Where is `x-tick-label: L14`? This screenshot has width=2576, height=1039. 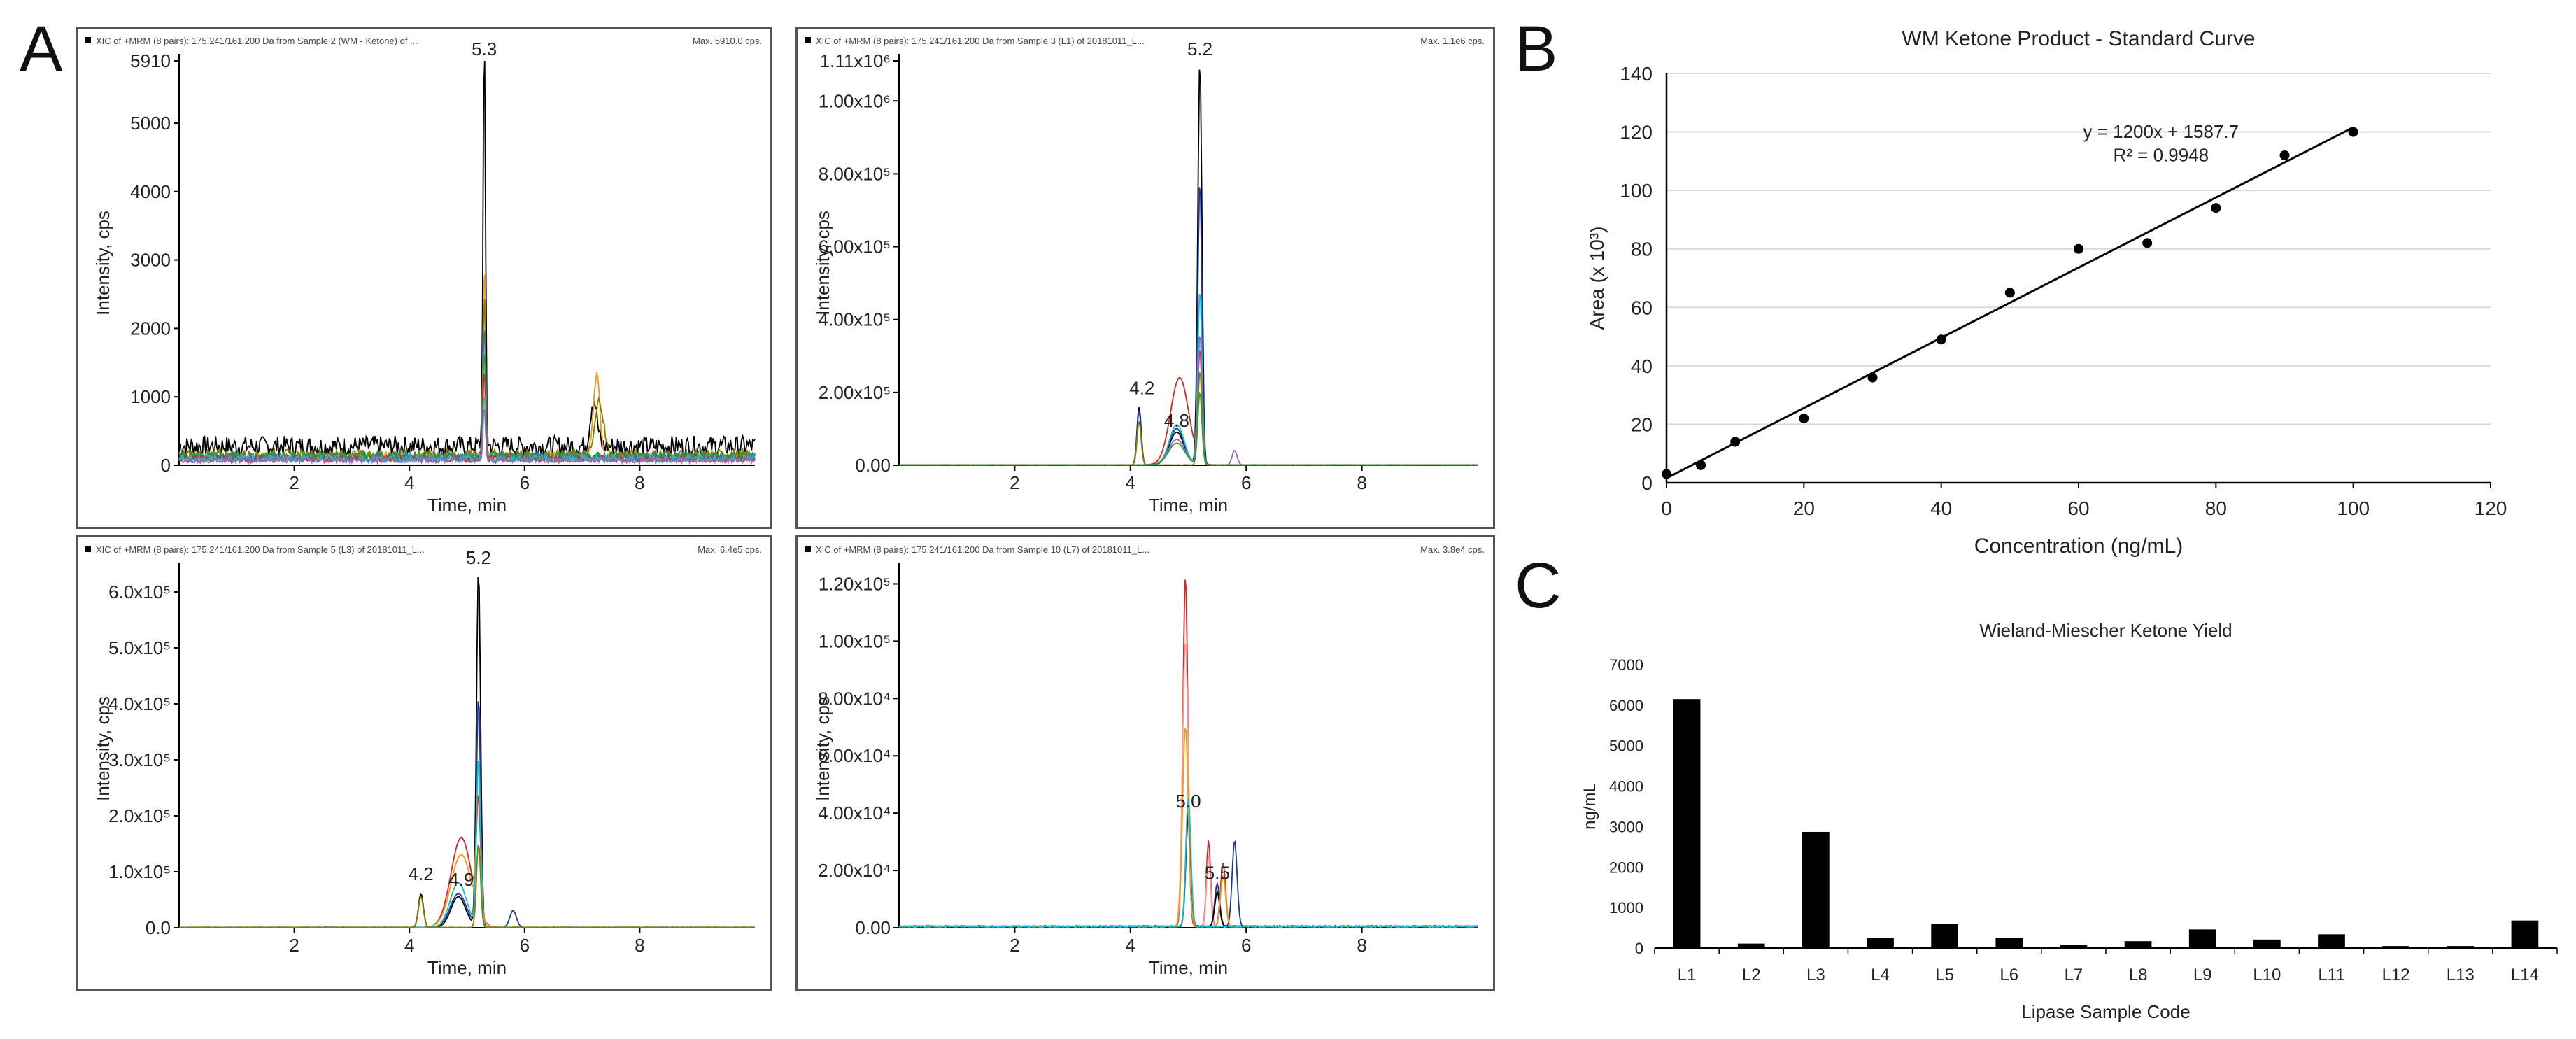
x-tick-label: L14 is located at coordinates (2525, 975).